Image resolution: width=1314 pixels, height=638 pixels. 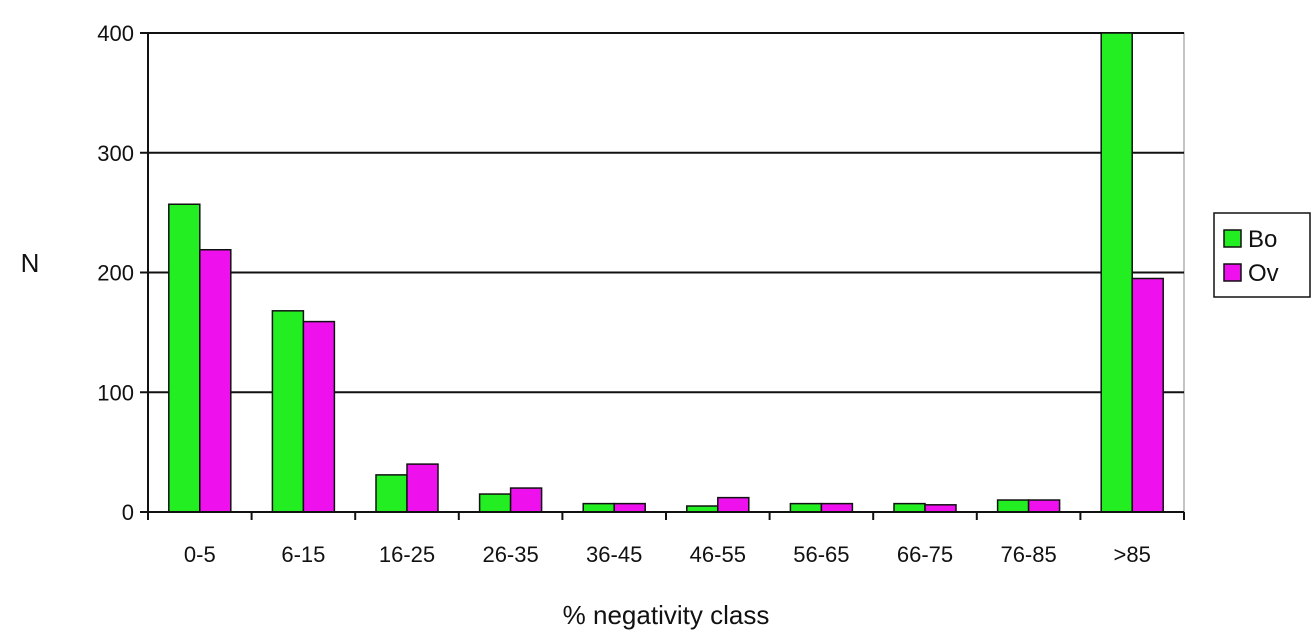 I want to click on y-tick-label: 200, so click(x=115, y=273).